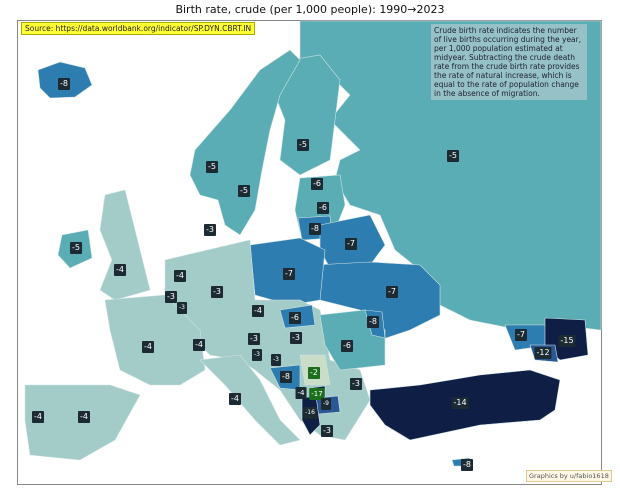 This screenshot has width=620, height=492. What do you see at coordinates (289, 274) in the screenshot?
I see `label-poland: -7` at bounding box center [289, 274].